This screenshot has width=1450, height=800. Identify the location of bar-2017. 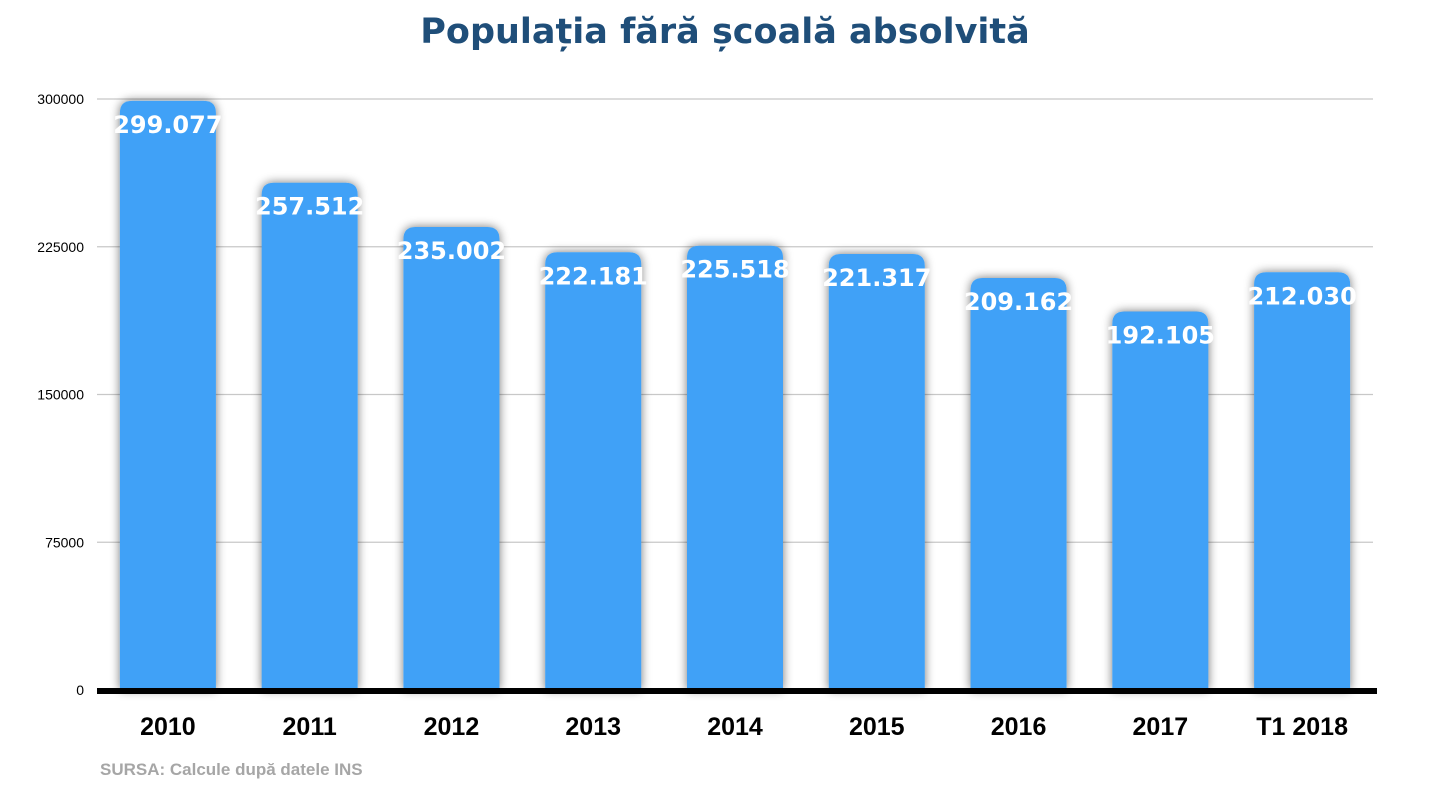
(1160, 500).